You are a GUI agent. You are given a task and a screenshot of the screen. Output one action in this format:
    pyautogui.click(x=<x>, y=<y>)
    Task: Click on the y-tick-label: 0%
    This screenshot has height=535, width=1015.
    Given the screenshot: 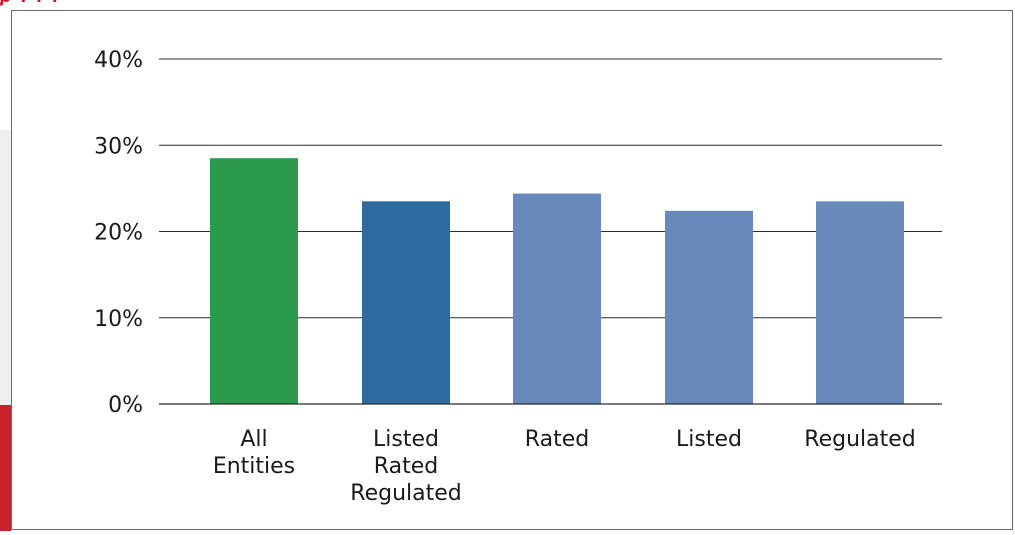 What is the action you would take?
    pyautogui.click(x=125, y=405)
    